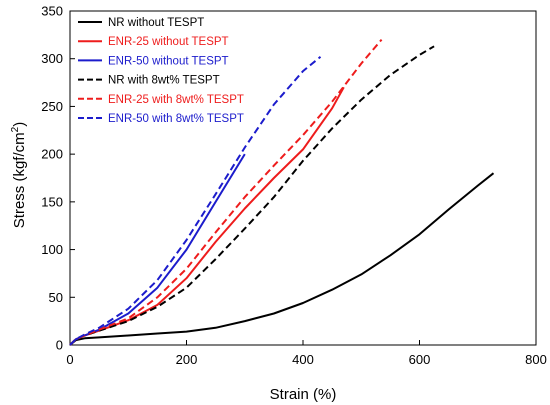 The height and width of the screenshot is (405, 550). What do you see at coordinates (176, 119) in the screenshot?
I see `legend-label: ENR-50 with 8wt% TESPT` at bounding box center [176, 119].